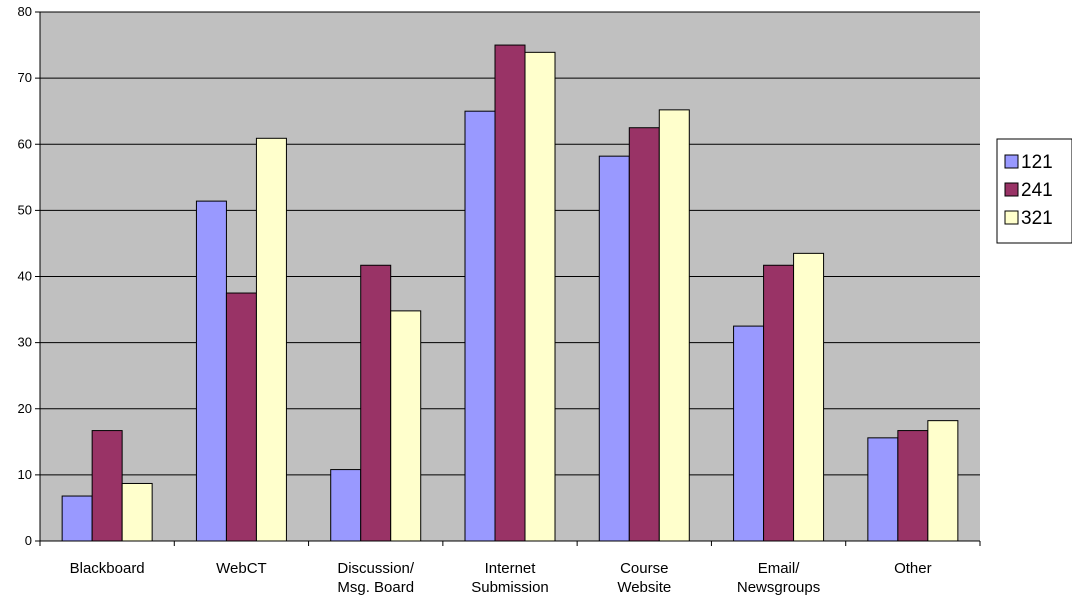  Describe the element at coordinates (25, 11) in the screenshot. I see `y-tick-label: 80` at that location.